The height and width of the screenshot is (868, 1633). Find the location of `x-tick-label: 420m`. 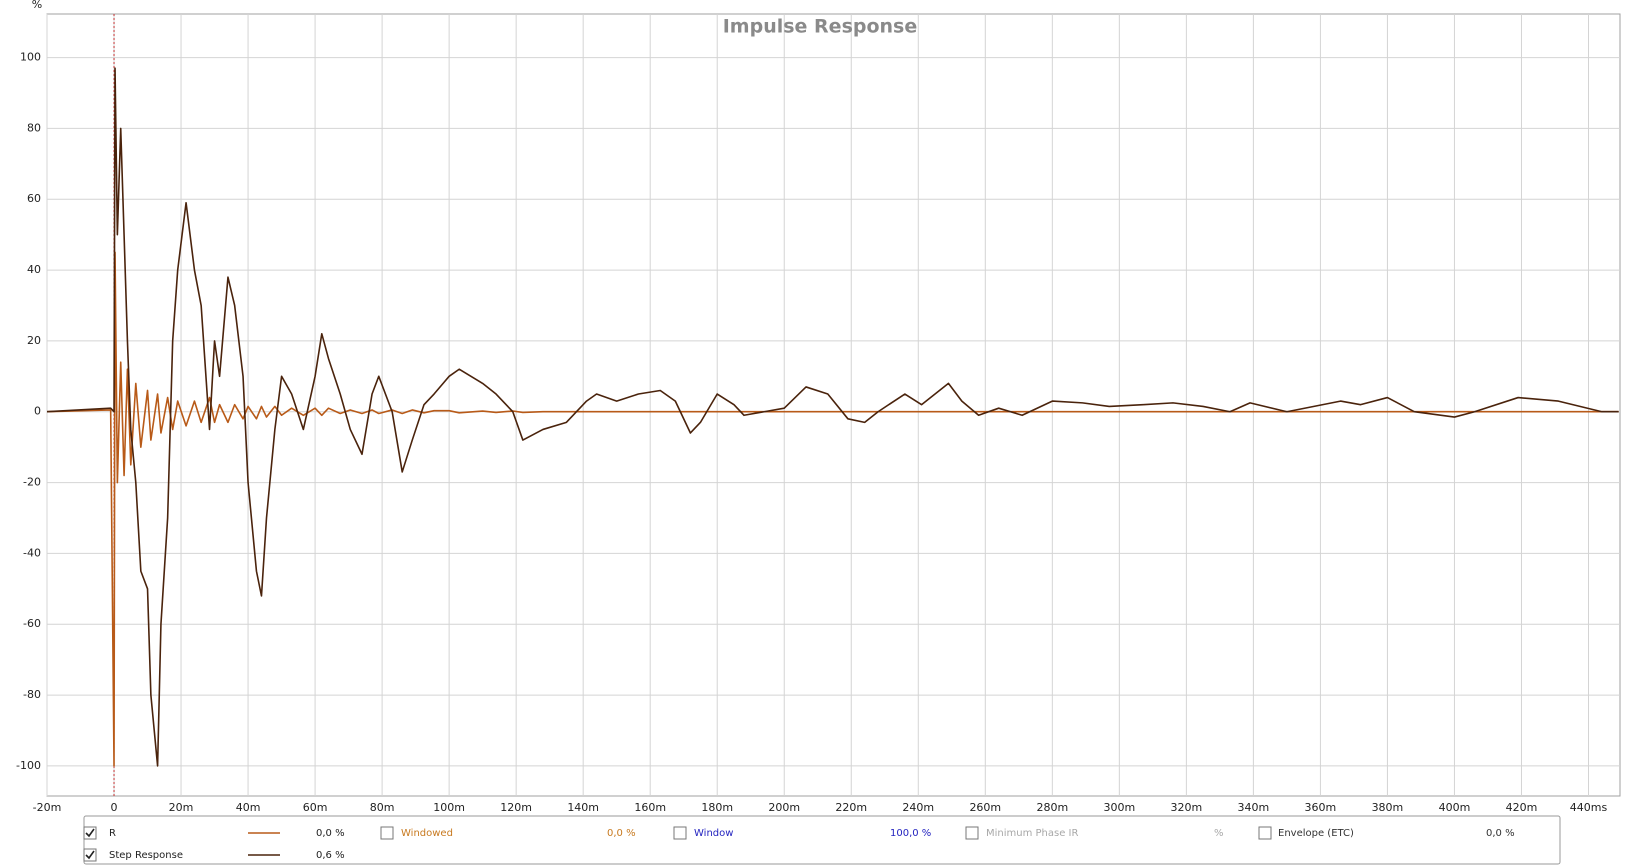

x-tick-label: 420m is located at coordinates (1522, 807).